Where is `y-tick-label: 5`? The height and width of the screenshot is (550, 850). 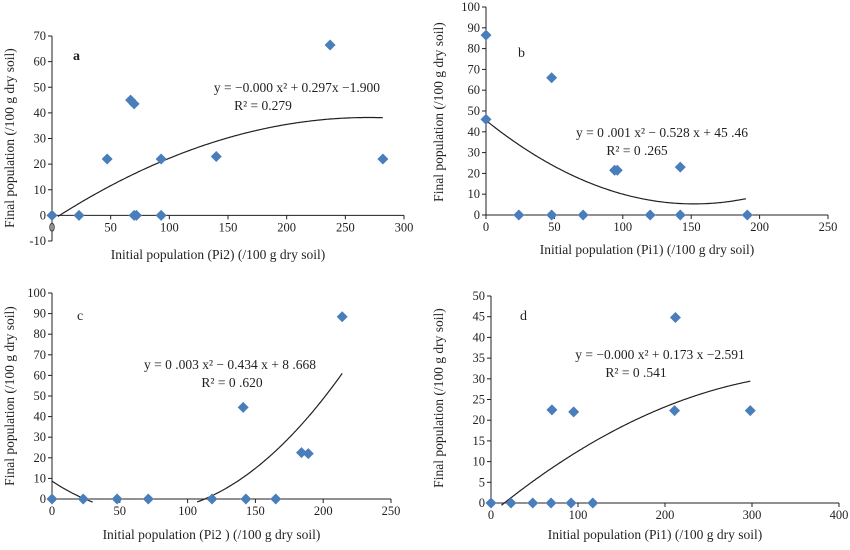 y-tick-label: 5 is located at coordinates (482, 482).